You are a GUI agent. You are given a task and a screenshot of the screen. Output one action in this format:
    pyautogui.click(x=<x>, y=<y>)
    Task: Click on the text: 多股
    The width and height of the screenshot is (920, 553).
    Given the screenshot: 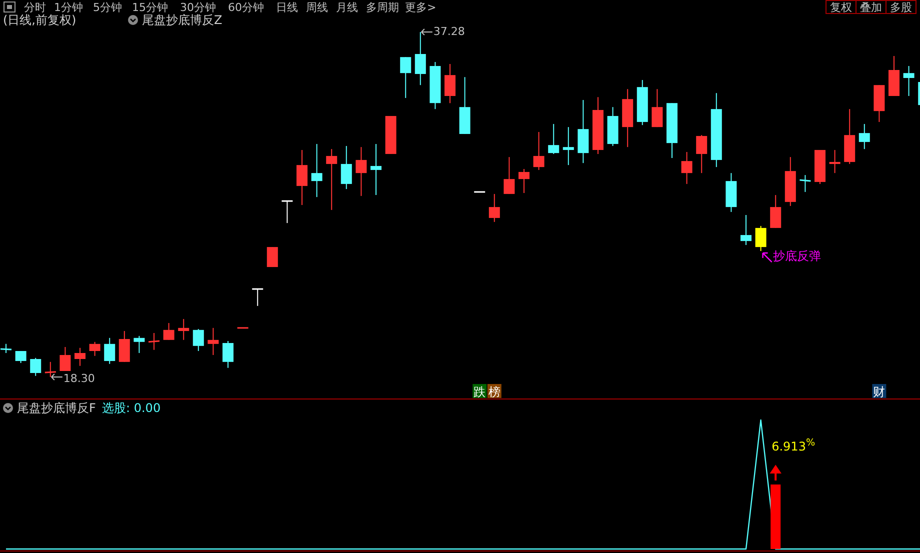 What is the action you would take?
    pyautogui.click(x=901, y=7)
    